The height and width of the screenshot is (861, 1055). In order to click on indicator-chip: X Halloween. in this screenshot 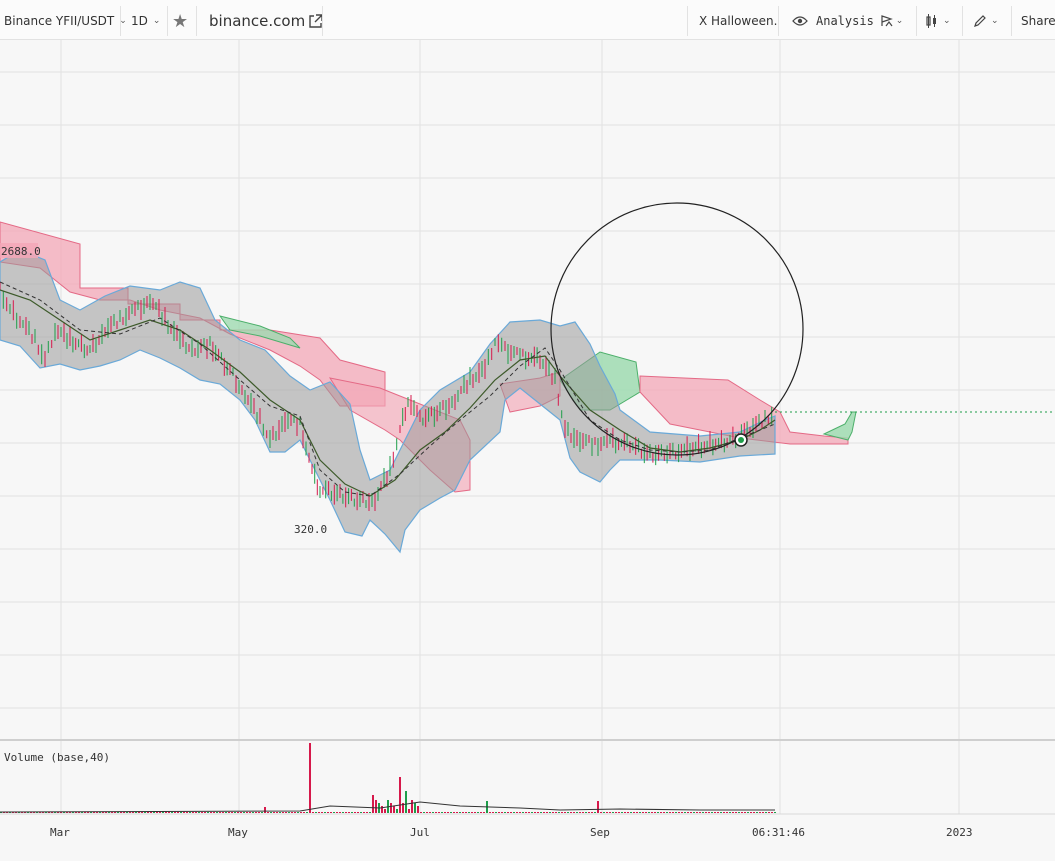, I will do `click(738, 21)`.